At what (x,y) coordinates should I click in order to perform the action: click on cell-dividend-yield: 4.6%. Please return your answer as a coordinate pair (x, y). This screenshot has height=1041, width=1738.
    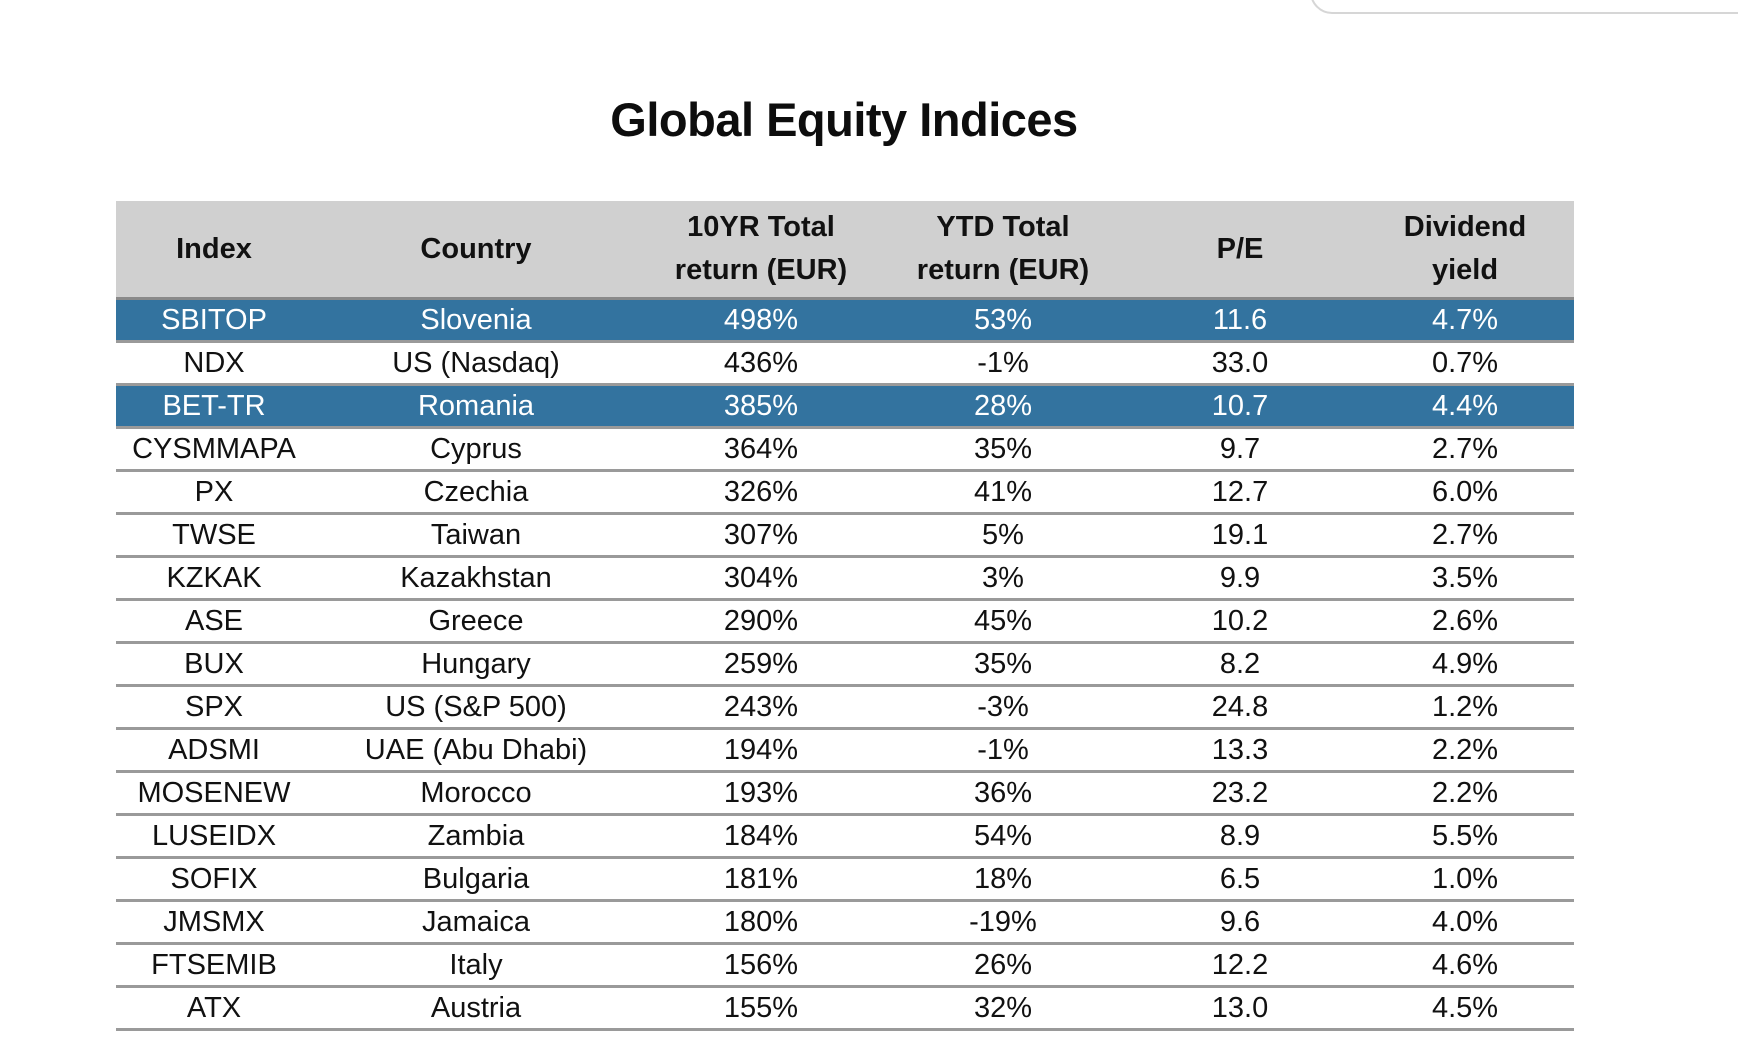
    Looking at the image, I should click on (1465, 965).